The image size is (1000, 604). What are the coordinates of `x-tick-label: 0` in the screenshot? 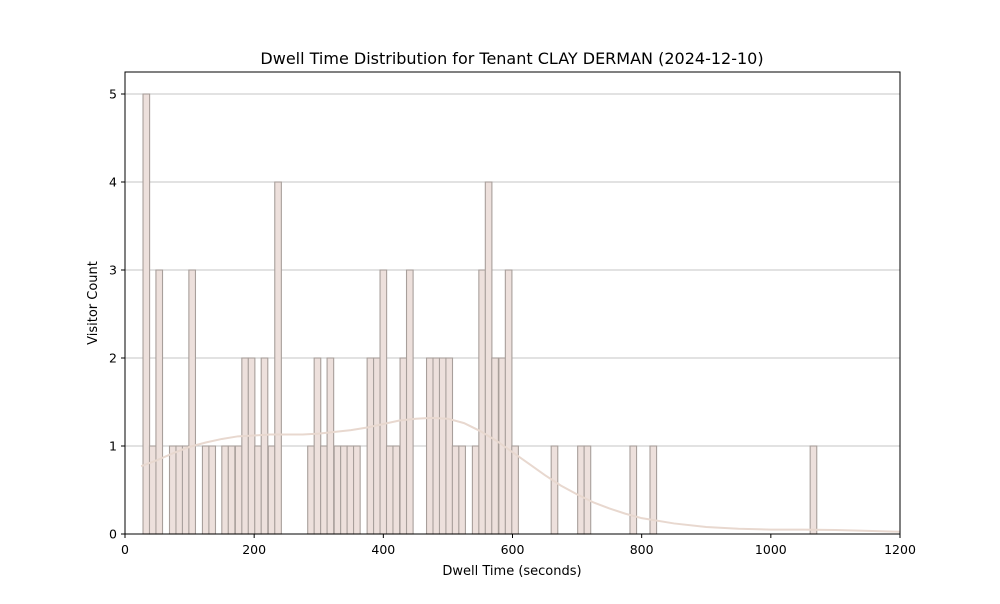 It's located at (125, 549).